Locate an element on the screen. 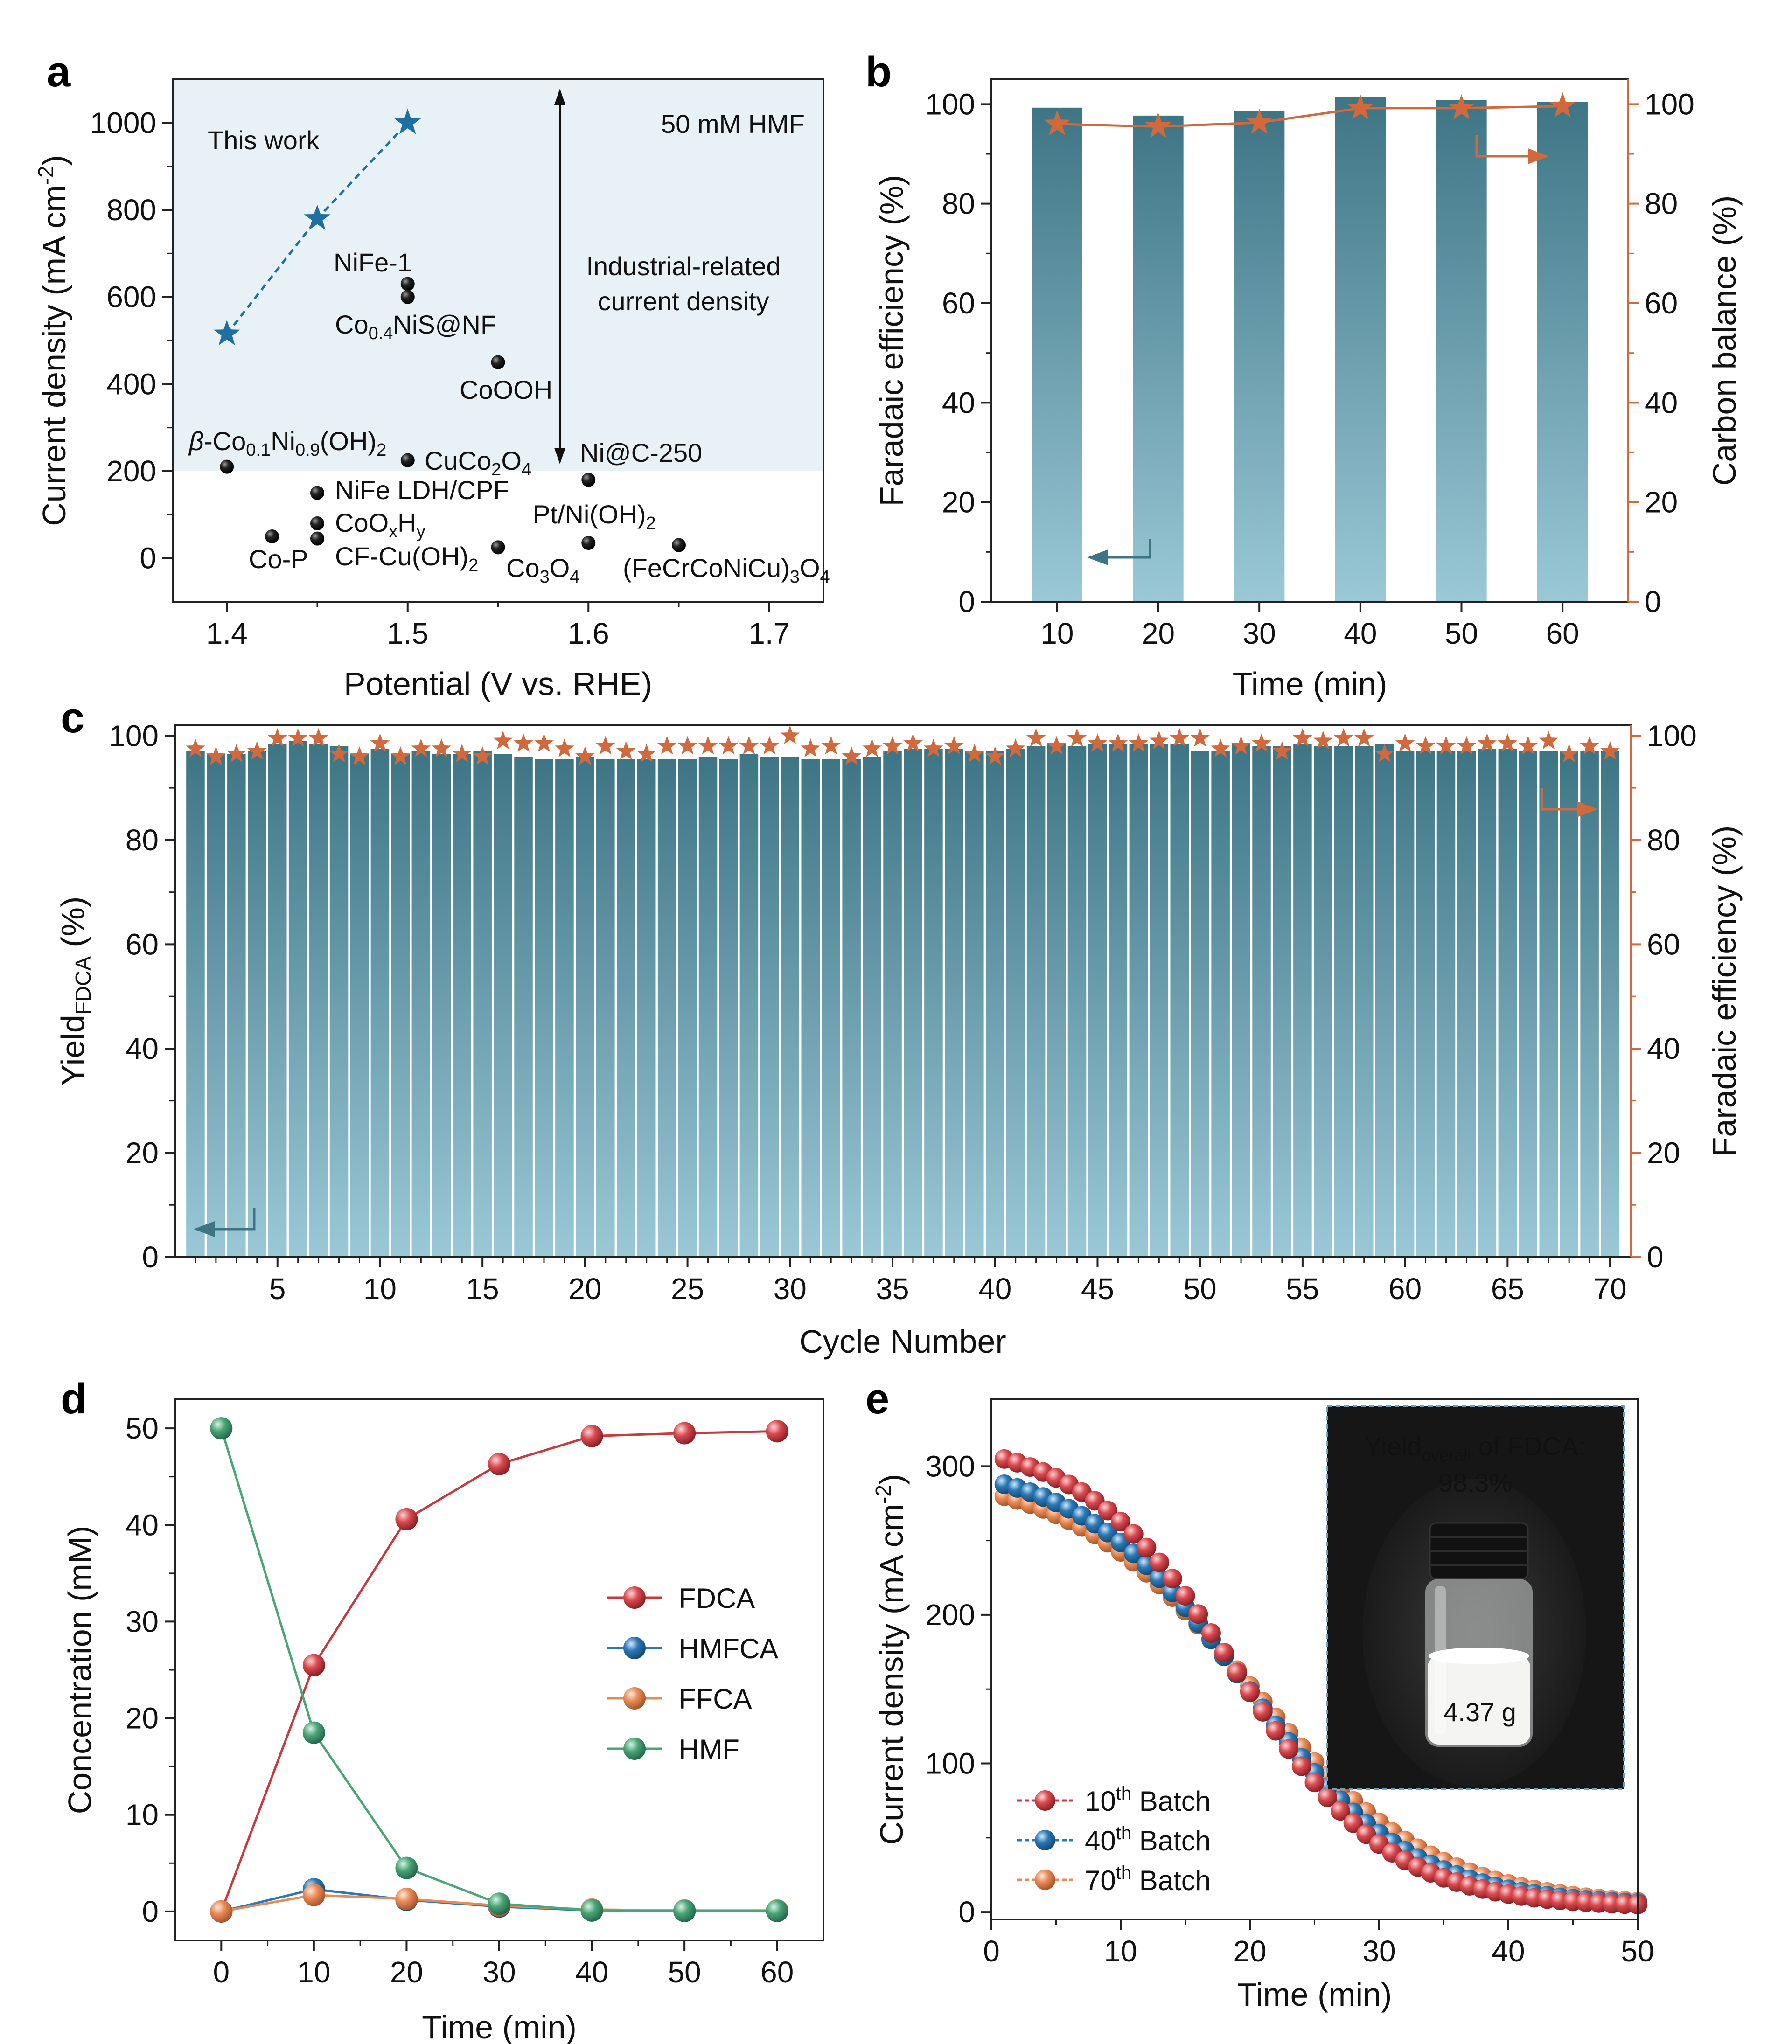 Image resolution: width=1792 pixels, height=2044 pixels. chart-b-ticks: 10 20 30 40 50 60 0 20 40 60 80 100 0 20 40 60 80 100 is located at coordinates (1309, 364).